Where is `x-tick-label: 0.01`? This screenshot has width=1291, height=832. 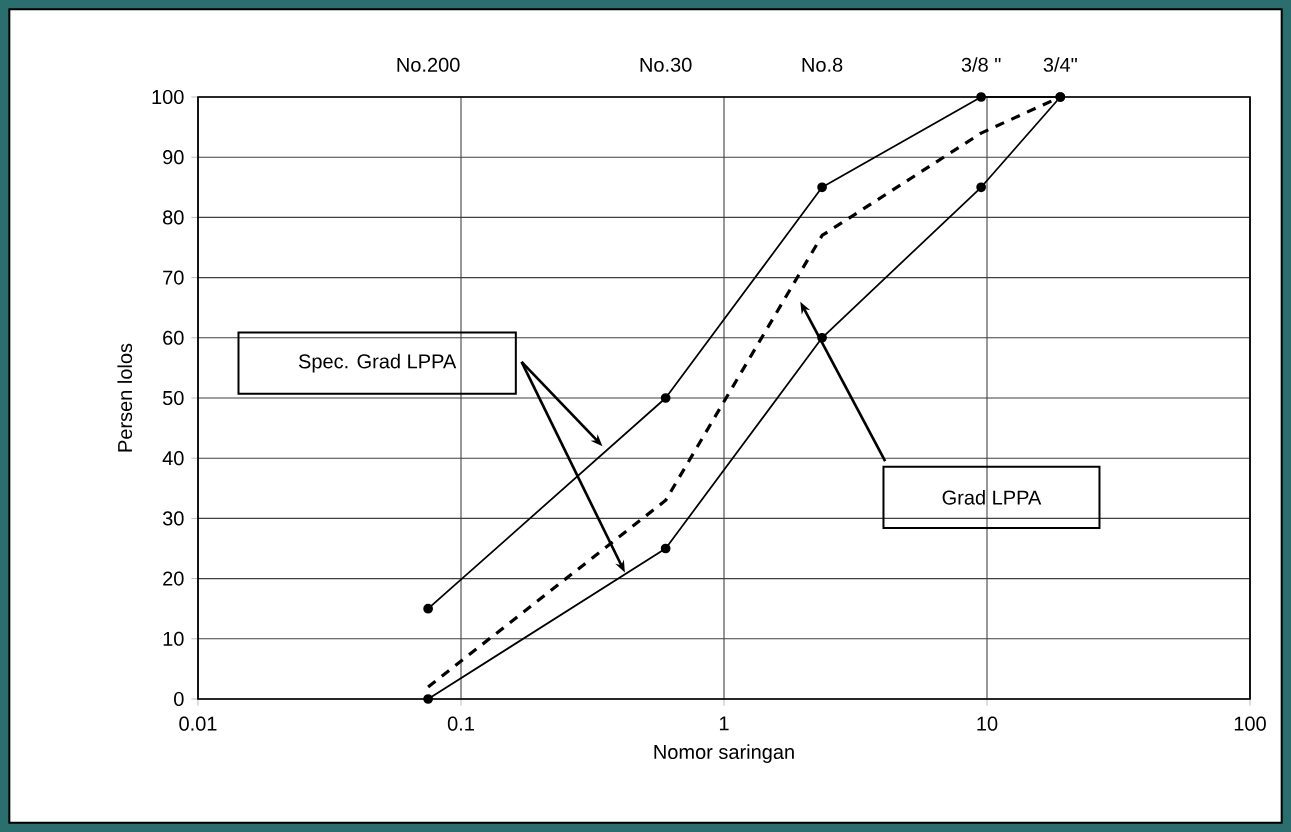
x-tick-label: 0.01 is located at coordinates (198, 723).